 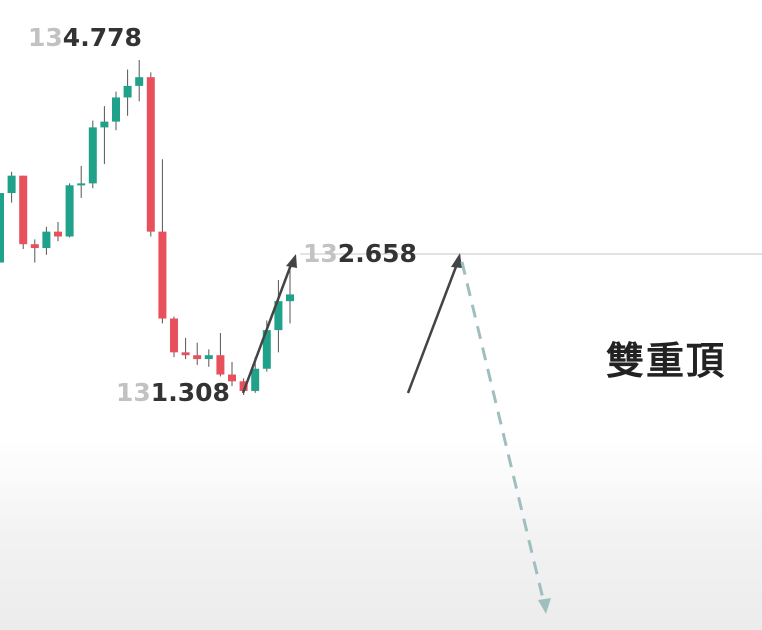 I want to click on pattern-title: 雙重頂, so click(x=666, y=361).